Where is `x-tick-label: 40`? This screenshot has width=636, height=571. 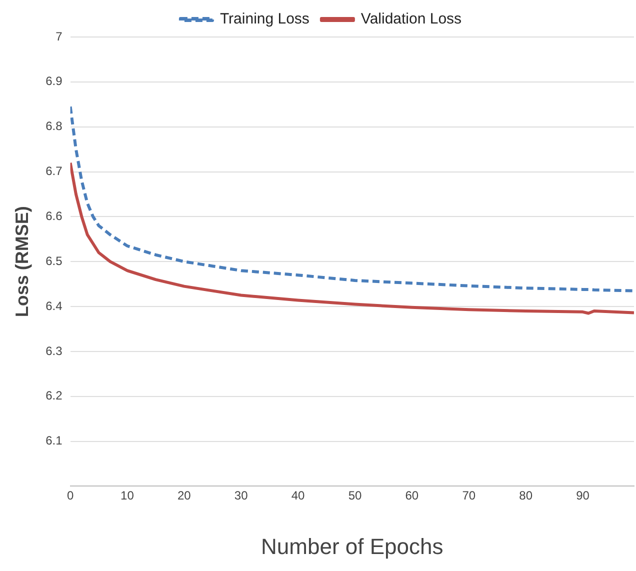 x-tick-label: 40 is located at coordinates (298, 495).